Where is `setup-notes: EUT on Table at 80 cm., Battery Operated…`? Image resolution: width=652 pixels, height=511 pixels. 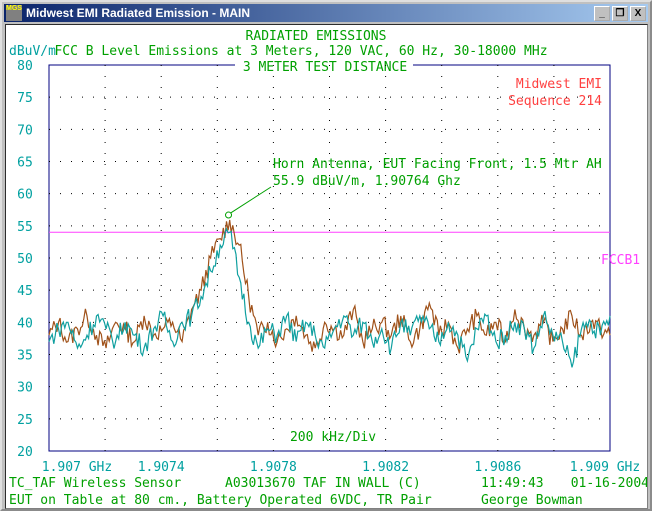 setup-notes: EUT on Table at 80 cm., Battery Operated… is located at coordinates (220, 500).